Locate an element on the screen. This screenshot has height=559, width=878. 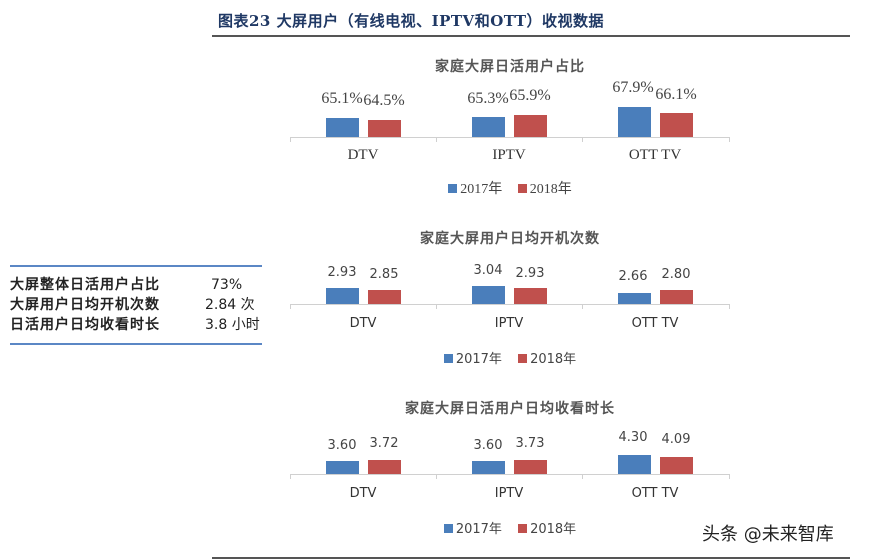
data-label: 65.3% is located at coordinates (488, 98).